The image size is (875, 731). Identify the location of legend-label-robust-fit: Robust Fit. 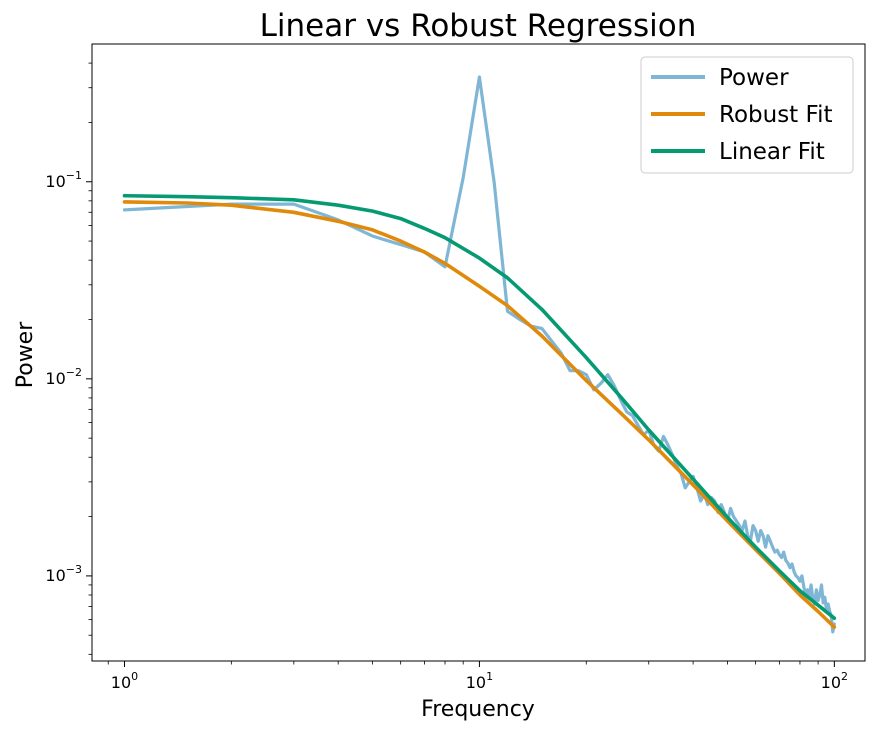
(775, 115).